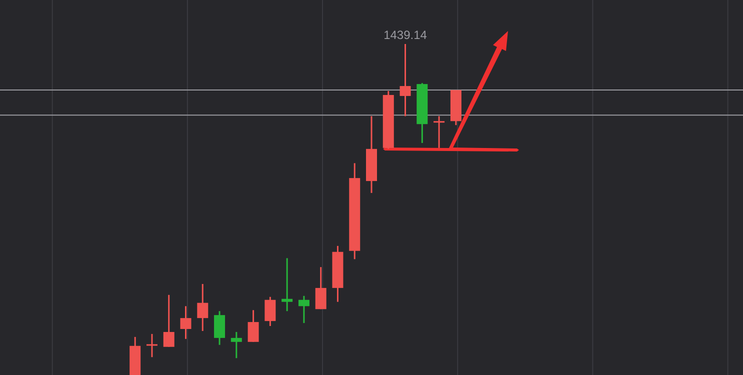 The height and width of the screenshot is (375, 743). Describe the element at coordinates (406, 35) in the screenshot. I see `annotation: 1439.14` at that location.